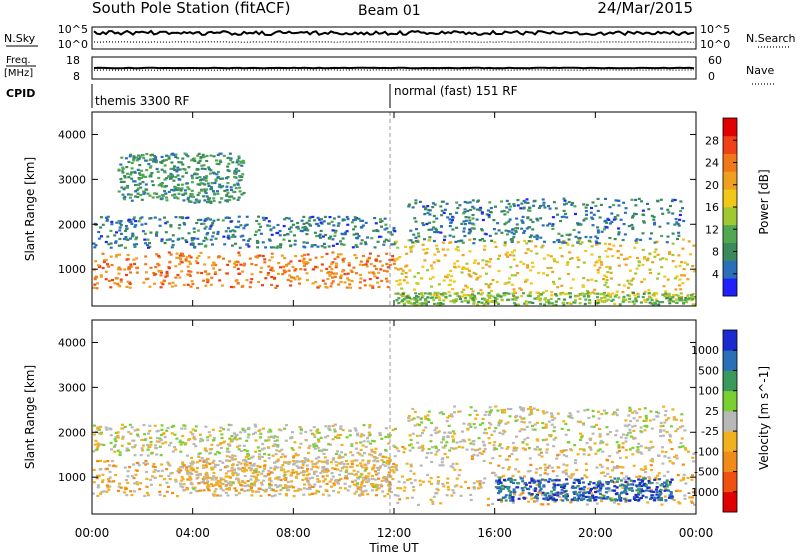 The width and height of the screenshot is (800, 554). I want to click on nsearch-label: N.Search, so click(771, 38).